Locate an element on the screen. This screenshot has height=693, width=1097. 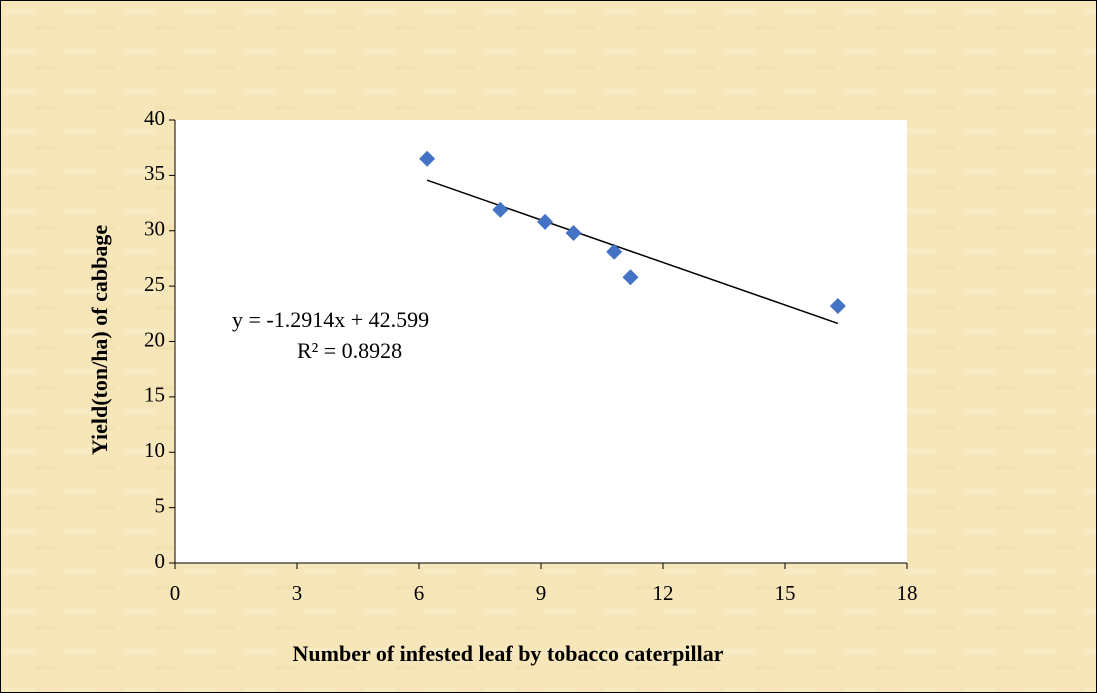
equation: y = -1.2914x + 42.599 is located at coordinates (330, 319).